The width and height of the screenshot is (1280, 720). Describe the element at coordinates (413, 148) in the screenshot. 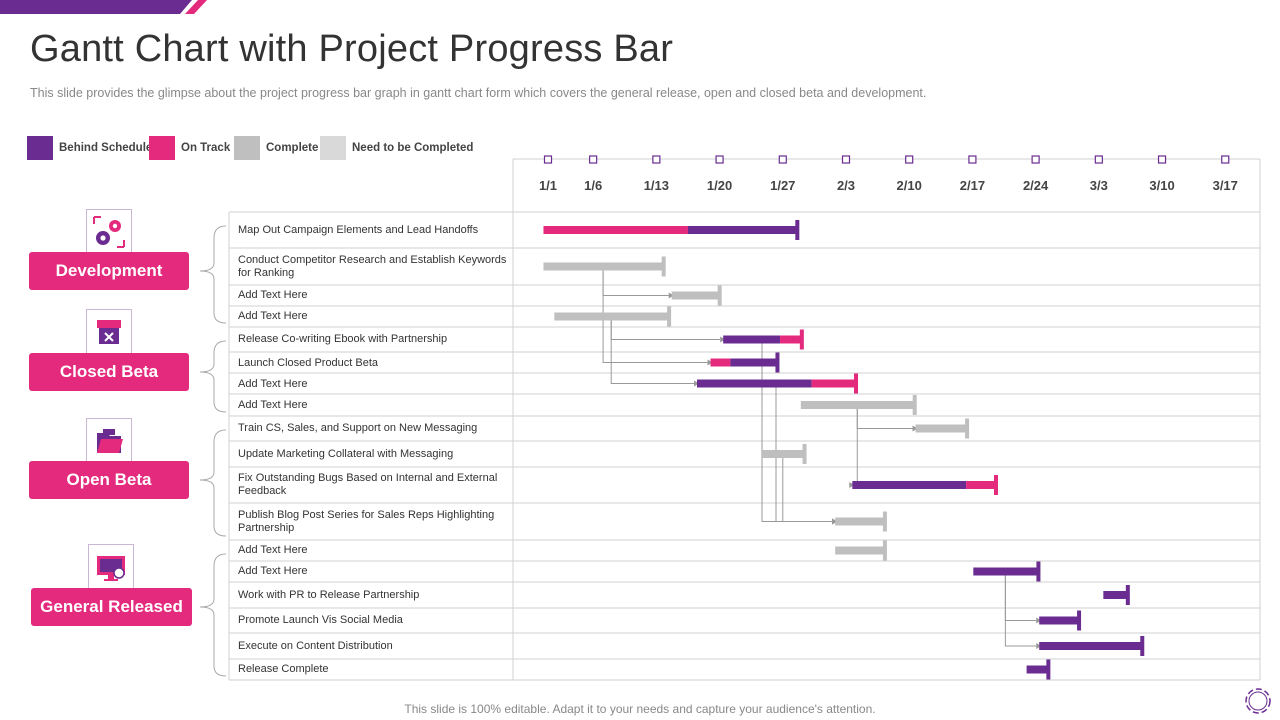

I see `legend-label: Need to be Completed` at that location.